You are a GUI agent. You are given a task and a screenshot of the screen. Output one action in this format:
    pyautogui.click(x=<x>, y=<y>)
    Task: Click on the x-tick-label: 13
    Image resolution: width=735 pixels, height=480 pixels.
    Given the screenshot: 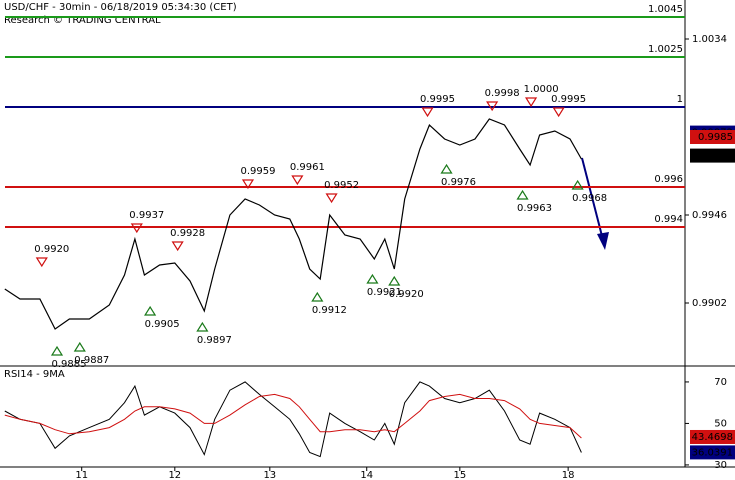 What is the action you would take?
    pyautogui.click(x=269, y=475)
    